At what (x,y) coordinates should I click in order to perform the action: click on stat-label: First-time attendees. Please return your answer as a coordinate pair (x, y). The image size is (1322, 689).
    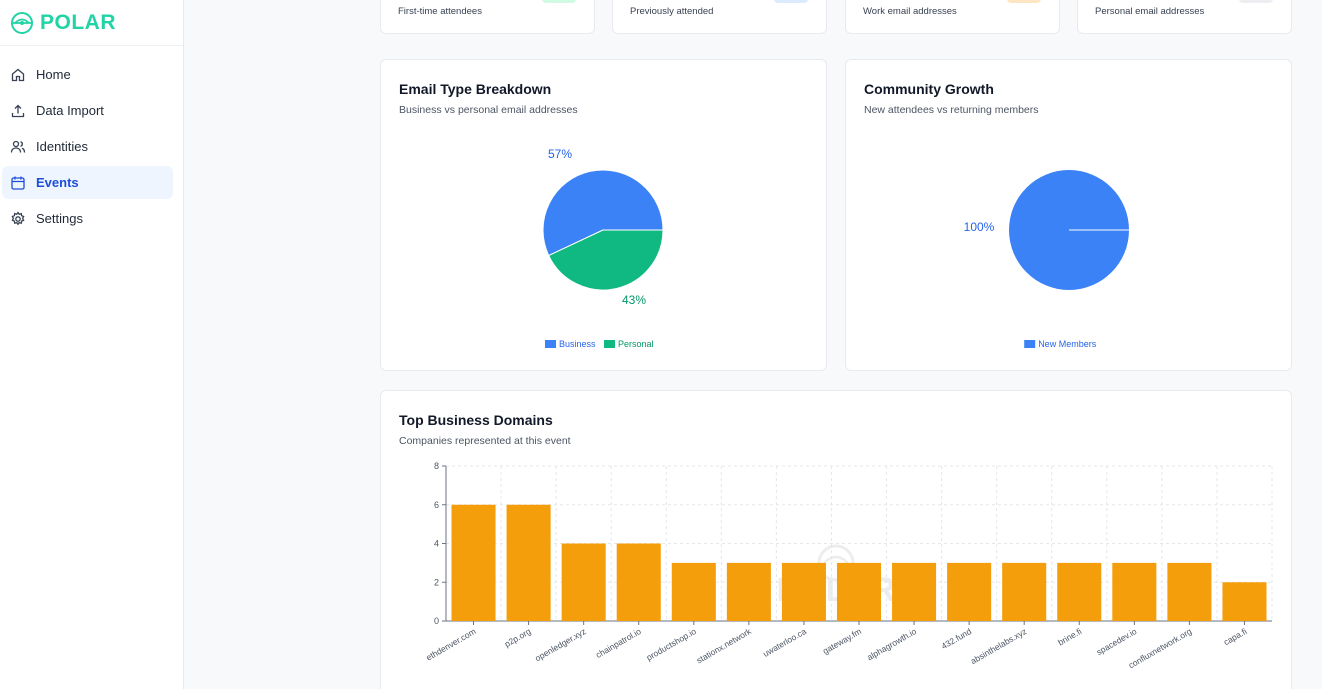
    Looking at the image, I should click on (440, 11).